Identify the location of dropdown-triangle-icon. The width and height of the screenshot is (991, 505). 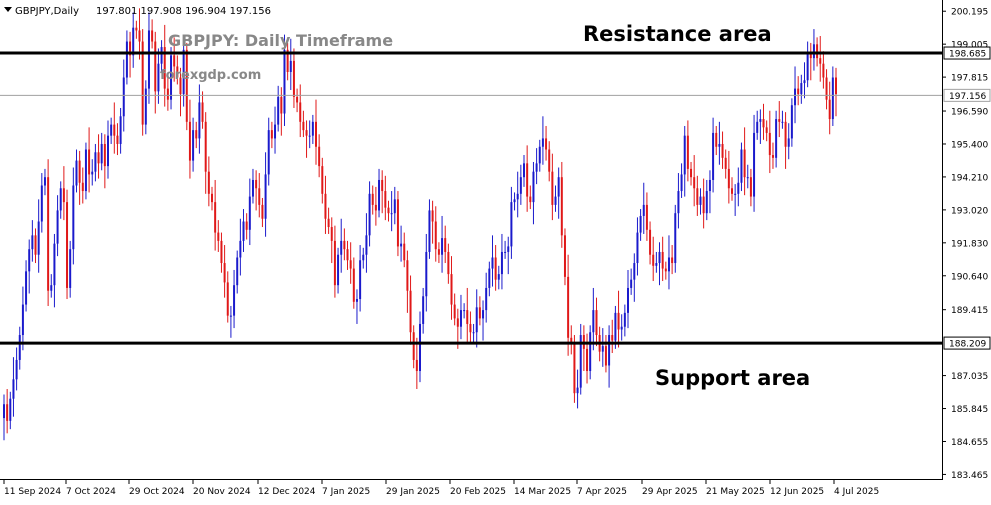
(8, 9).